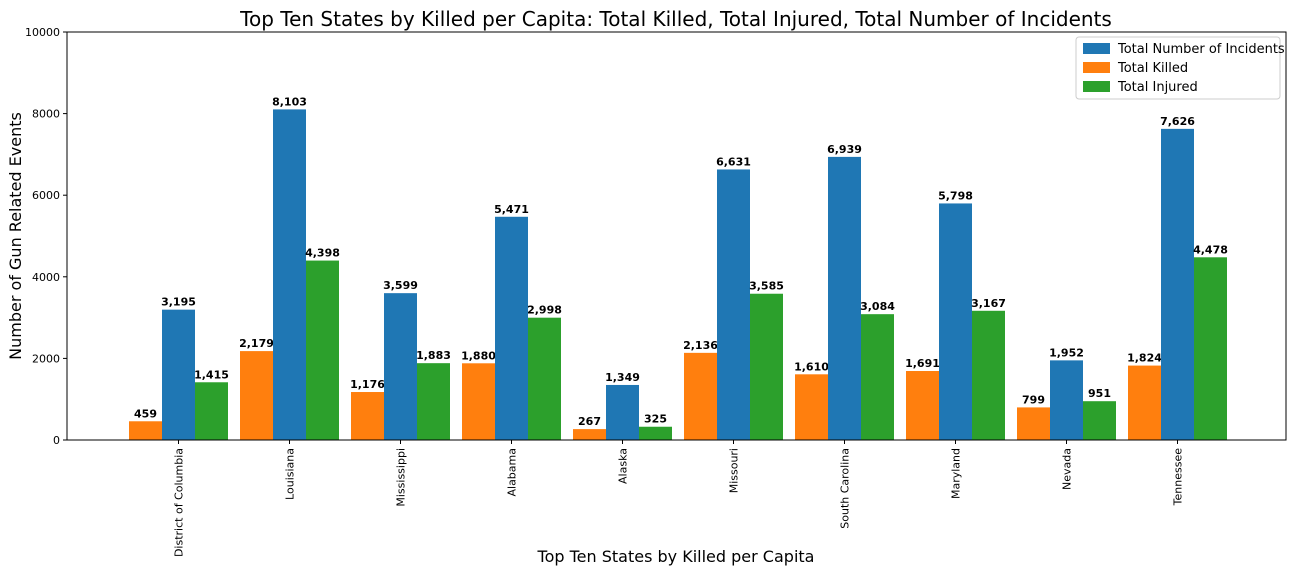 The image size is (1296, 576). What do you see at coordinates (1096, 86) in the screenshot?
I see `legend-swatch-total-injured` at bounding box center [1096, 86].